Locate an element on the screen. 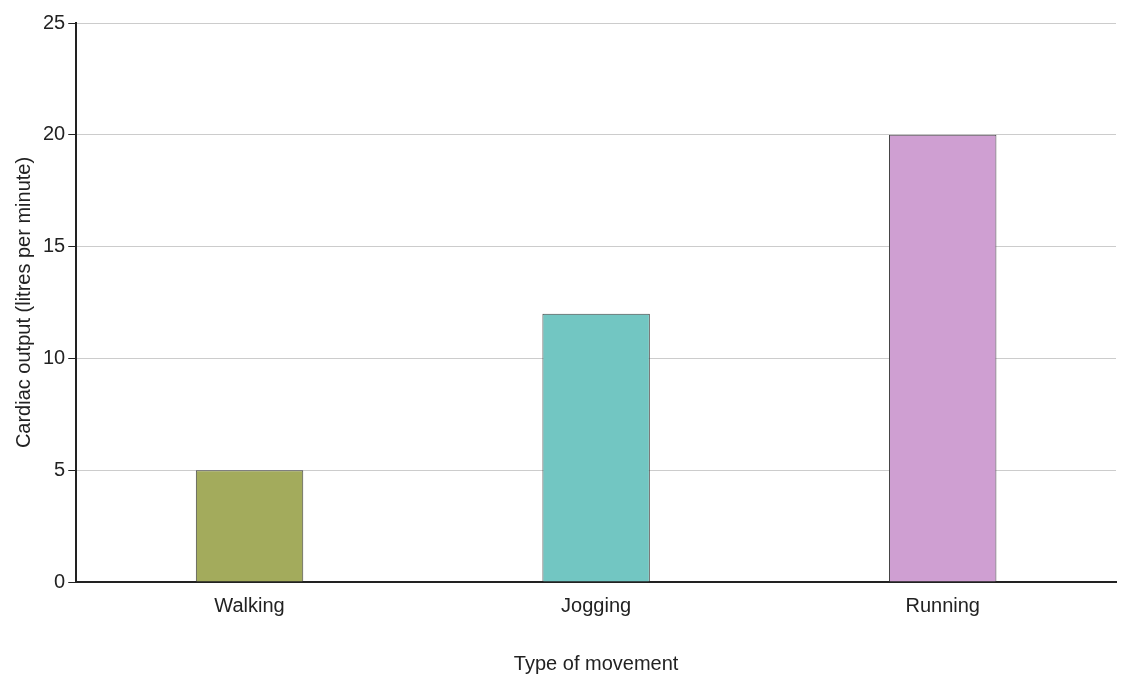  y-tick-label: 10 is located at coordinates (54, 356).